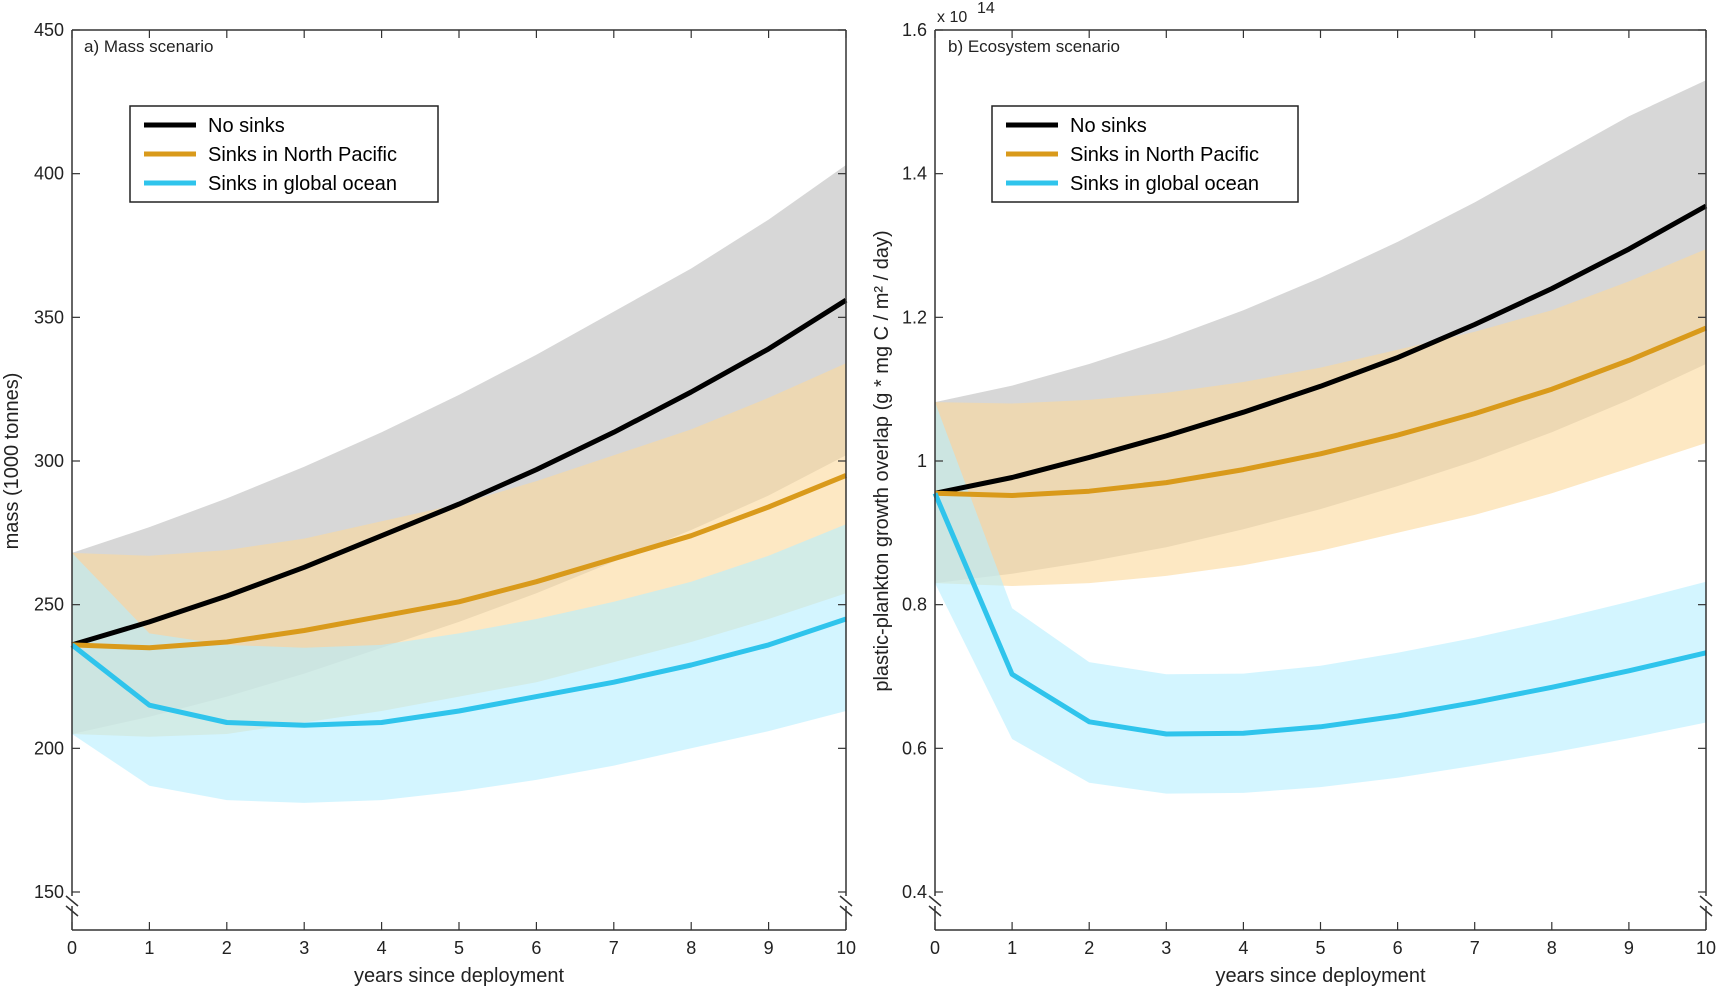 Image resolution: width=1720 pixels, height=989 pixels. What do you see at coordinates (49, 748) in the screenshot?
I see `y-tick-label: 200` at bounding box center [49, 748].